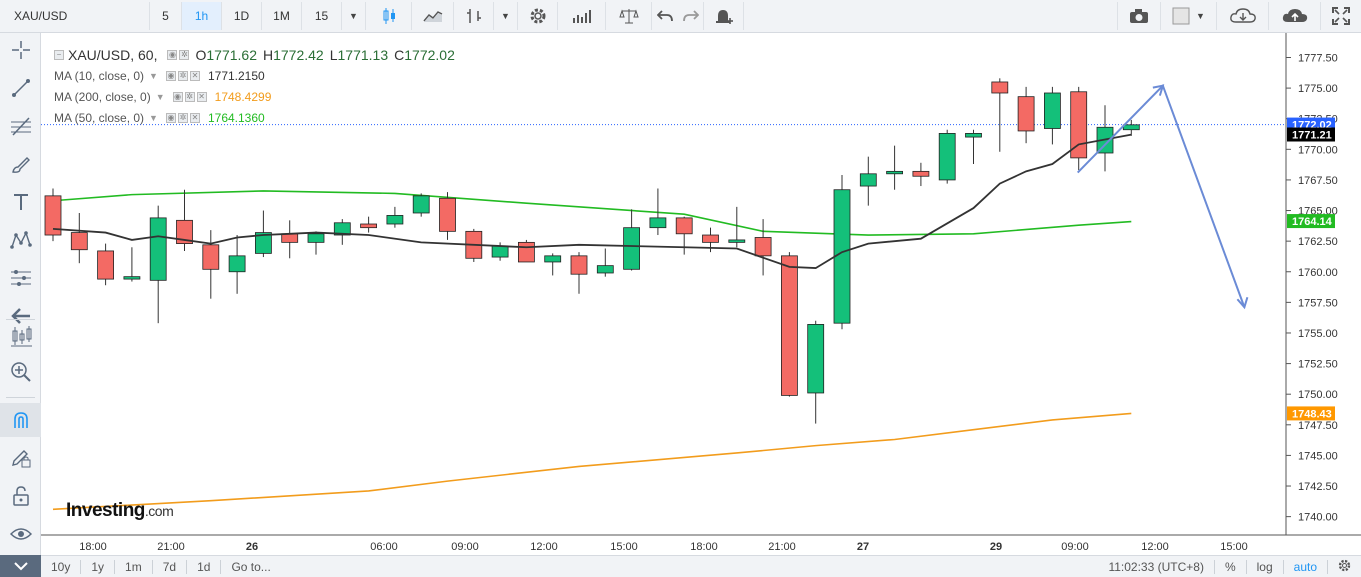 The width and height of the screenshot is (1361, 577). I want to click on clock-timezone: 11:02:33 (UTC+8), so click(1156, 566).